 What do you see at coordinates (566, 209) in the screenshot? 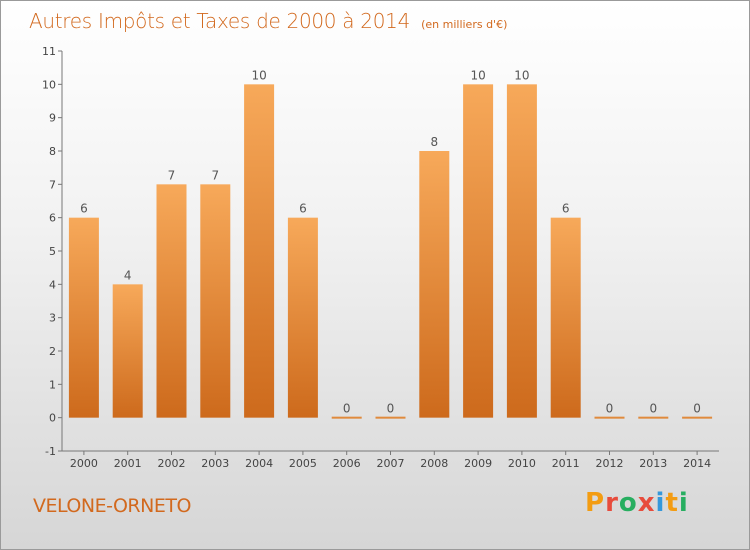
I see `data-label-2011: 6` at bounding box center [566, 209].